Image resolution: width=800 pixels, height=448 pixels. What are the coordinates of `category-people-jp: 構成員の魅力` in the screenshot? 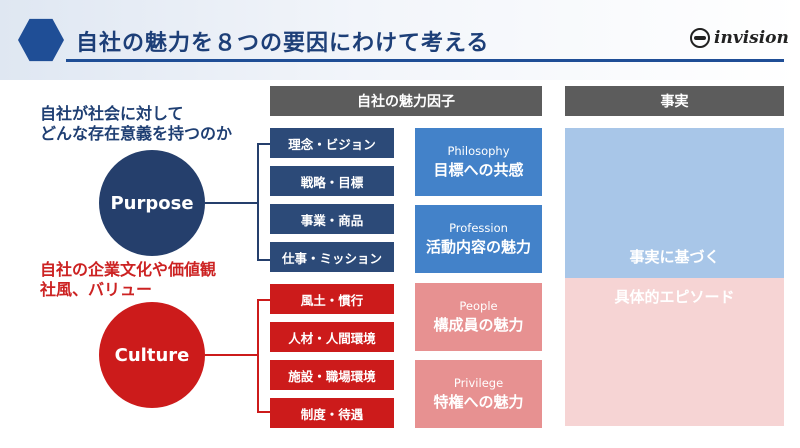 It's located at (478, 325).